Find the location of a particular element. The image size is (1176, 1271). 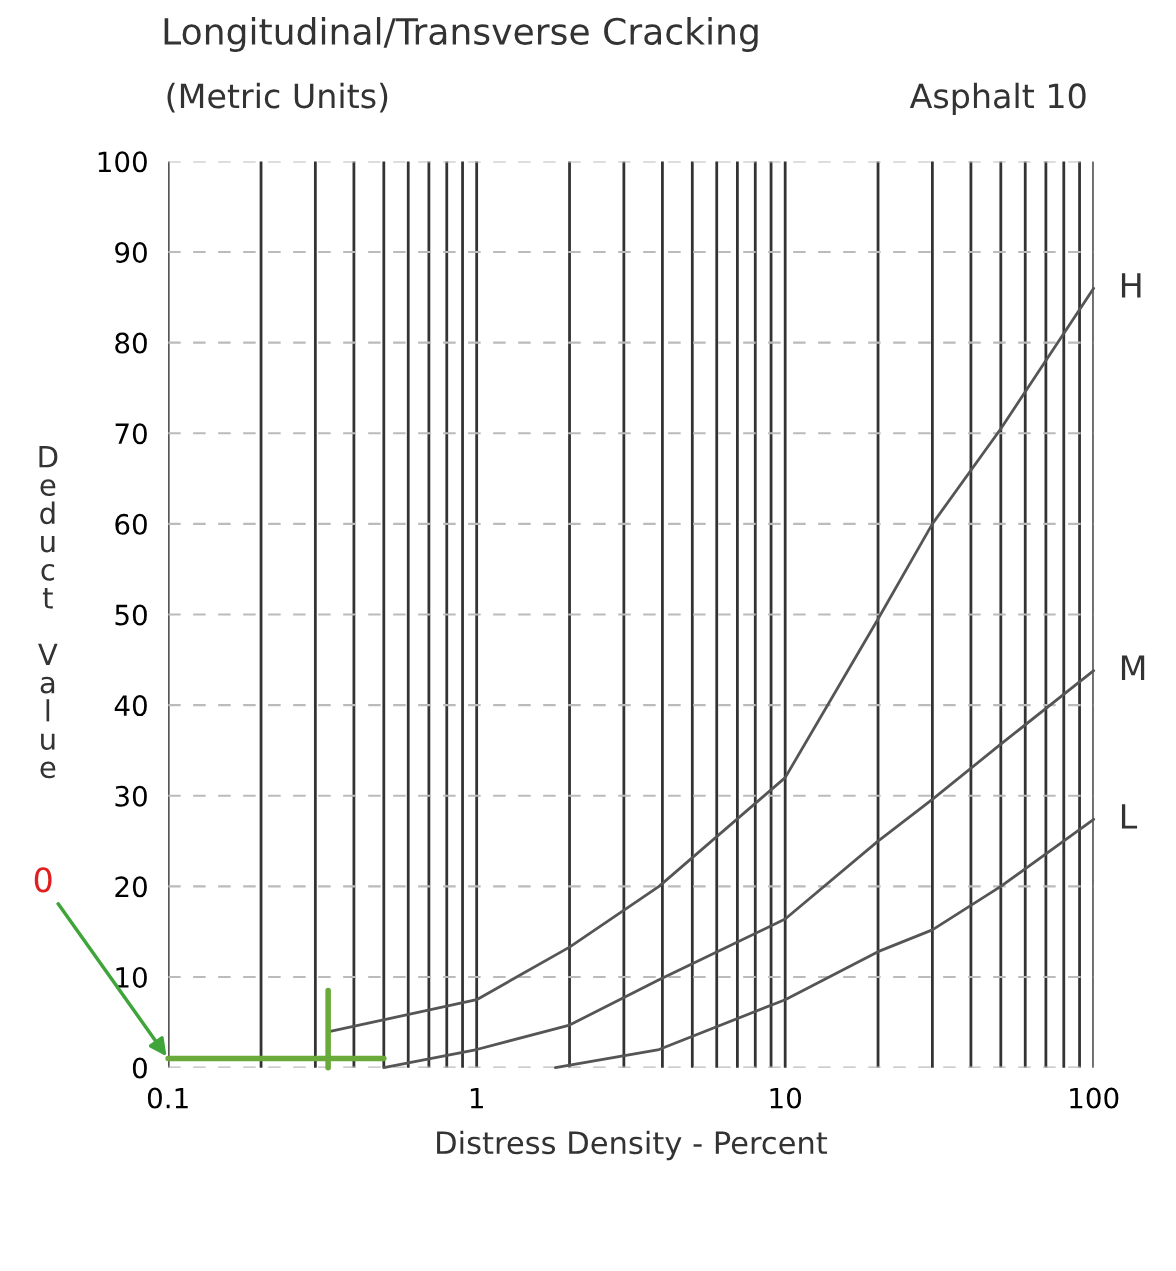

y-tick-label: 10 is located at coordinates (131, 977).